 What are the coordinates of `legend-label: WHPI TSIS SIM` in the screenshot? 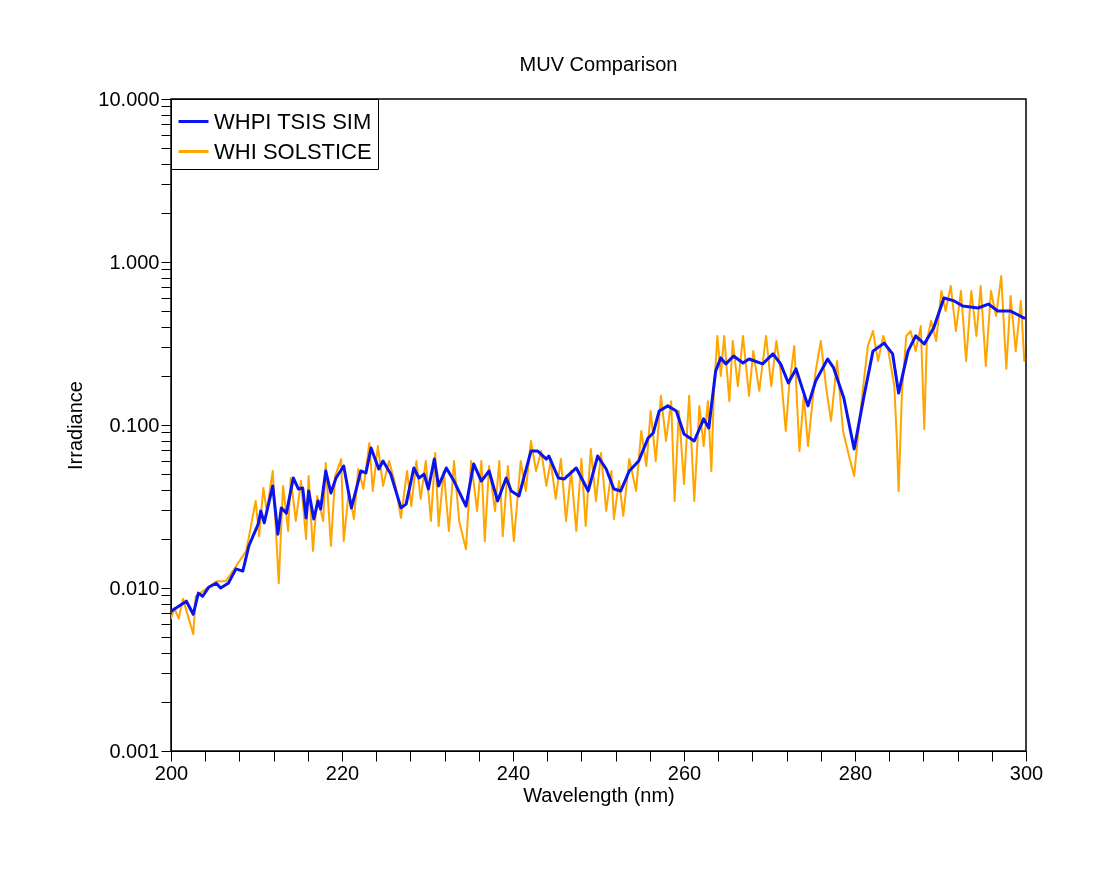 It's located at (293, 121).